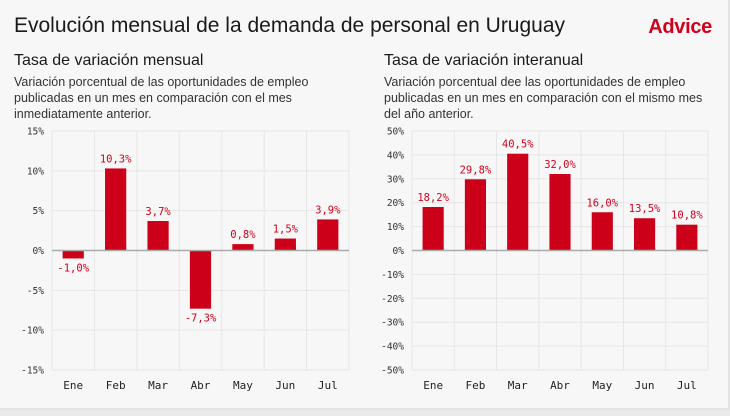  Describe the element at coordinates (680, 27) in the screenshot. I see `advice-logo: Advice` at that location.